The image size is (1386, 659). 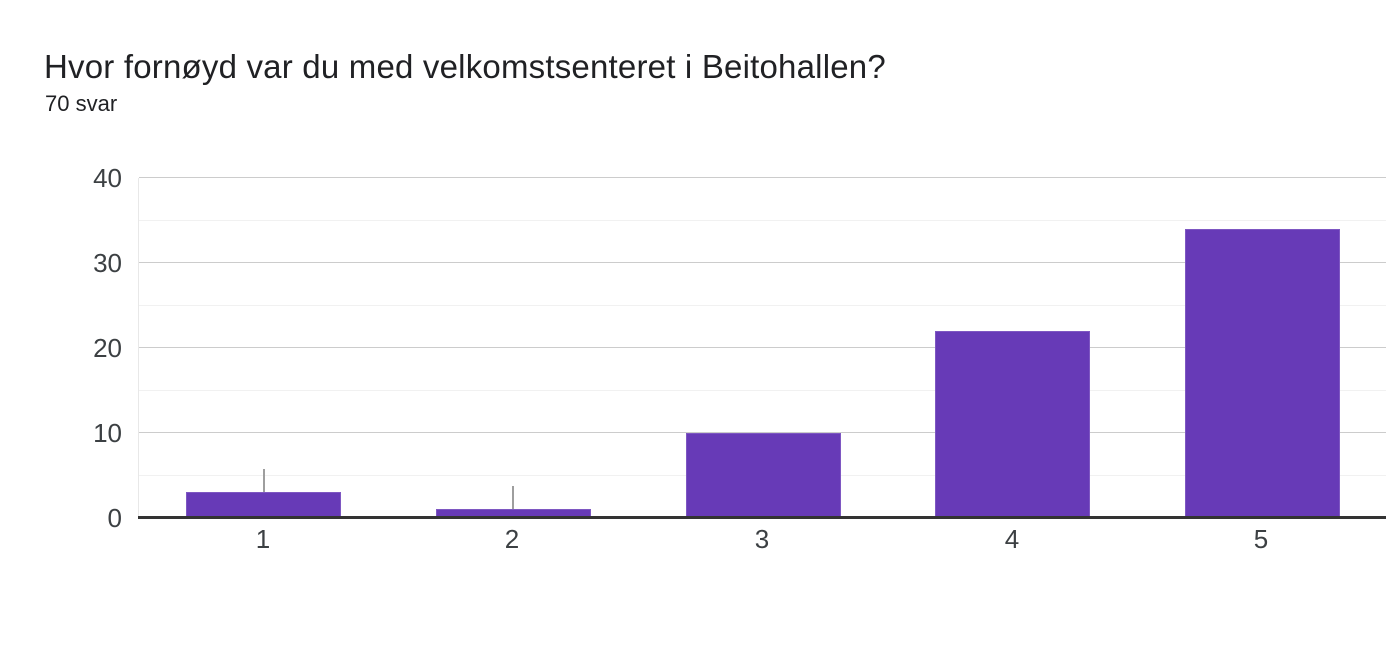 What do you see at coordinates (512, 539) in the screenshot?
I see `x-tick-label: 2` at bounding box center [512, 539].